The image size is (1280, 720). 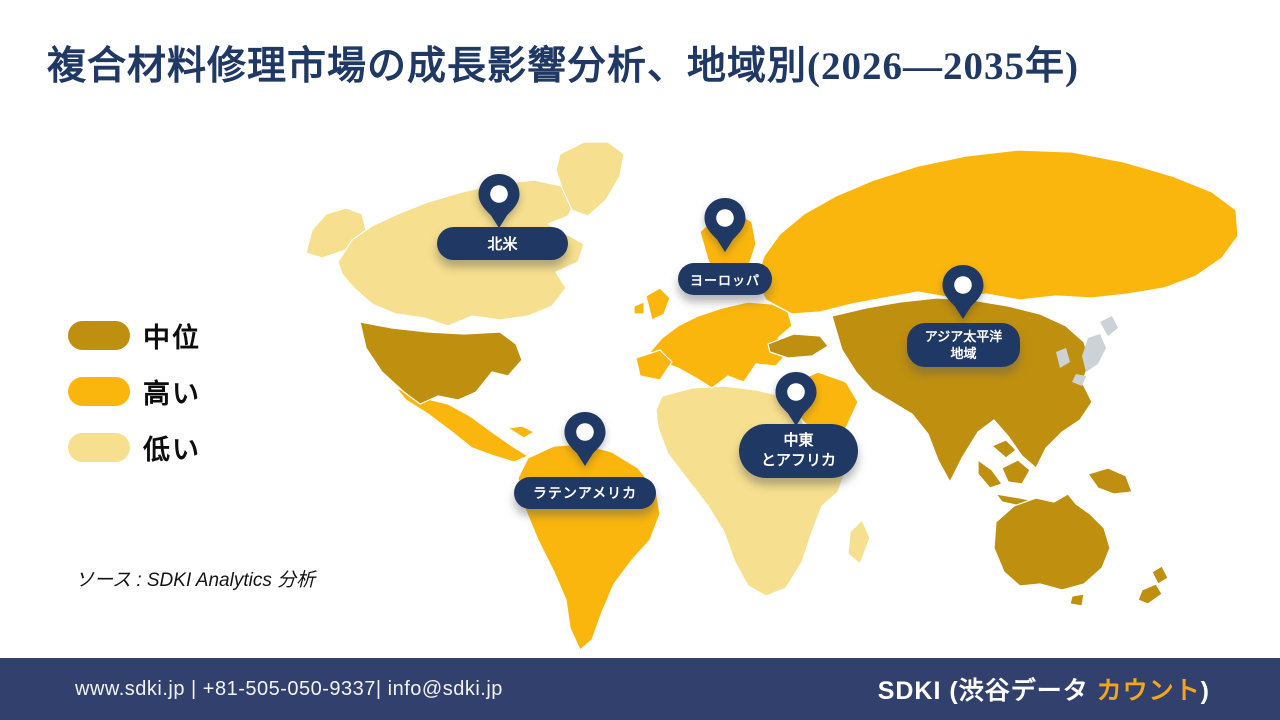 I want to click on europe-pin-icon, so click(x=725, y=225).